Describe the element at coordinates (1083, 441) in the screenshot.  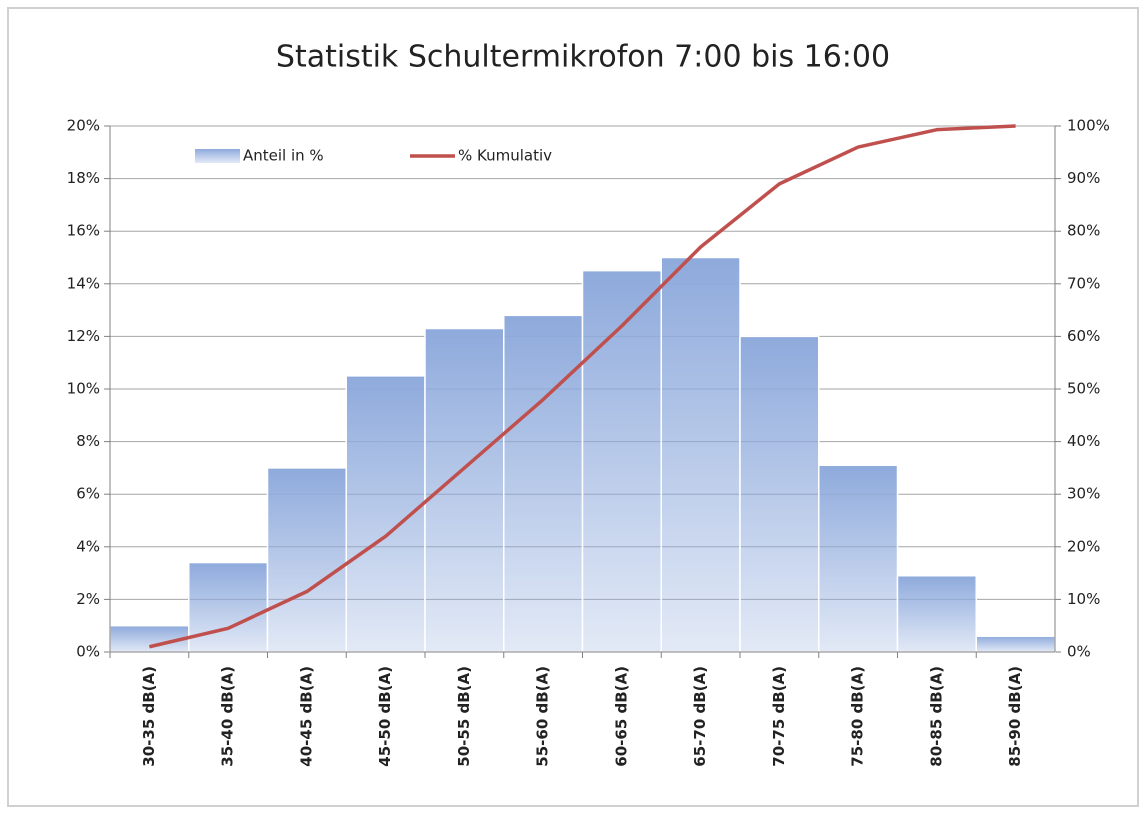
I see `y2-tick-label: 40%` at that location.